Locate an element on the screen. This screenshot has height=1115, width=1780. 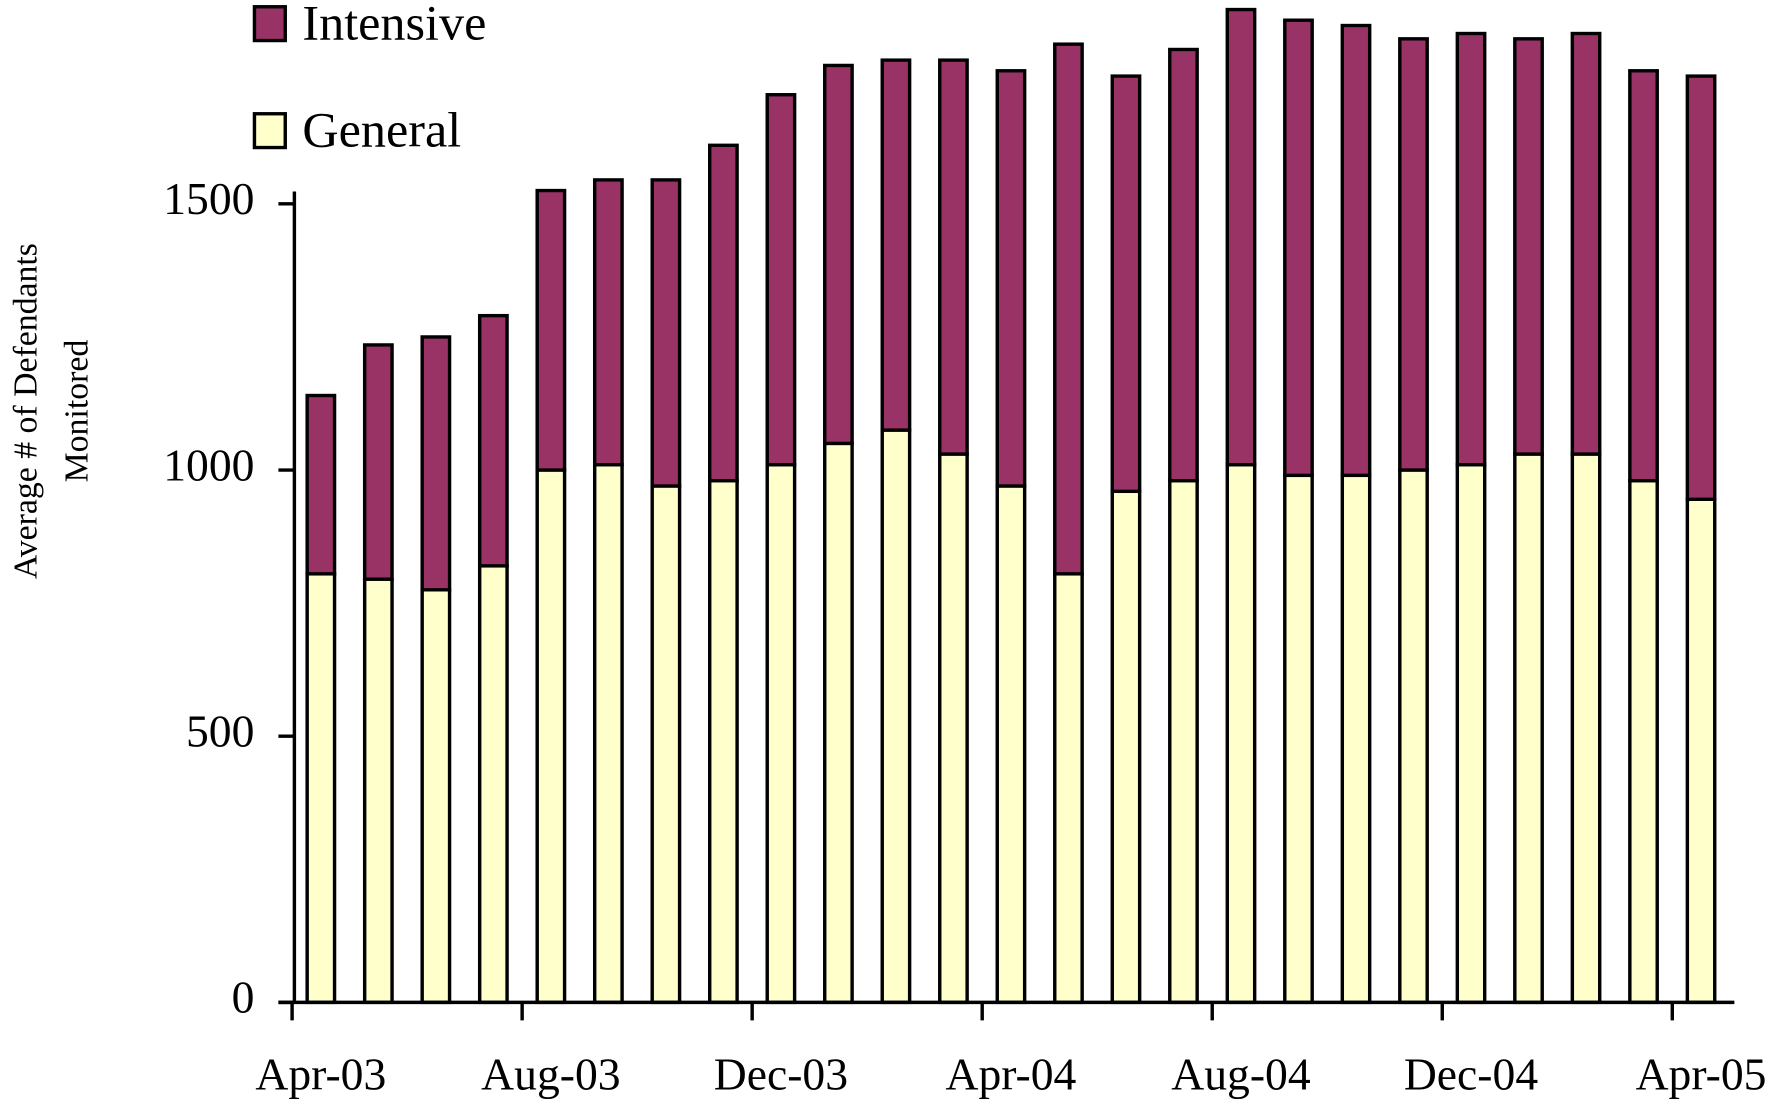
y-axis-label: Average # of Defendants is located at coordinates (25, 411).